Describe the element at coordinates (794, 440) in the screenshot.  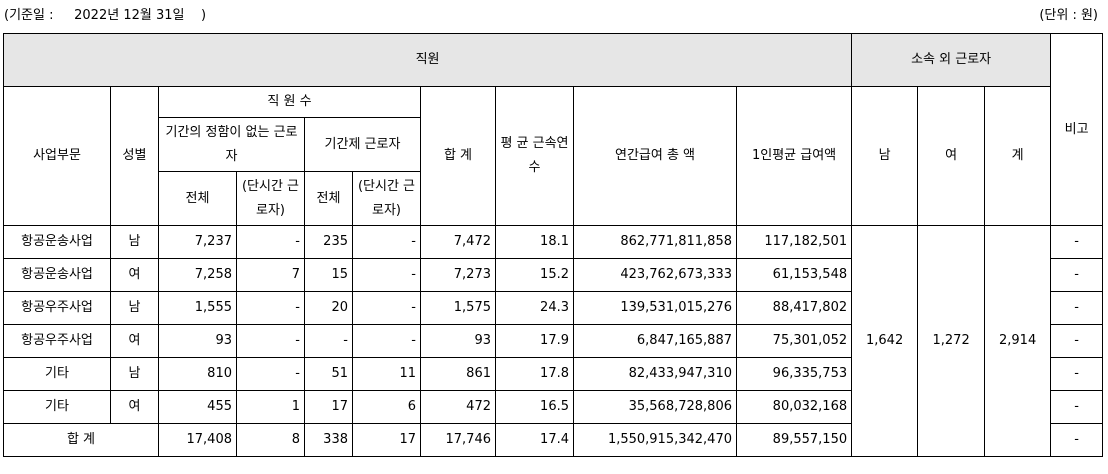
I see `avg-pay-cell: 89,557,150` at that location.